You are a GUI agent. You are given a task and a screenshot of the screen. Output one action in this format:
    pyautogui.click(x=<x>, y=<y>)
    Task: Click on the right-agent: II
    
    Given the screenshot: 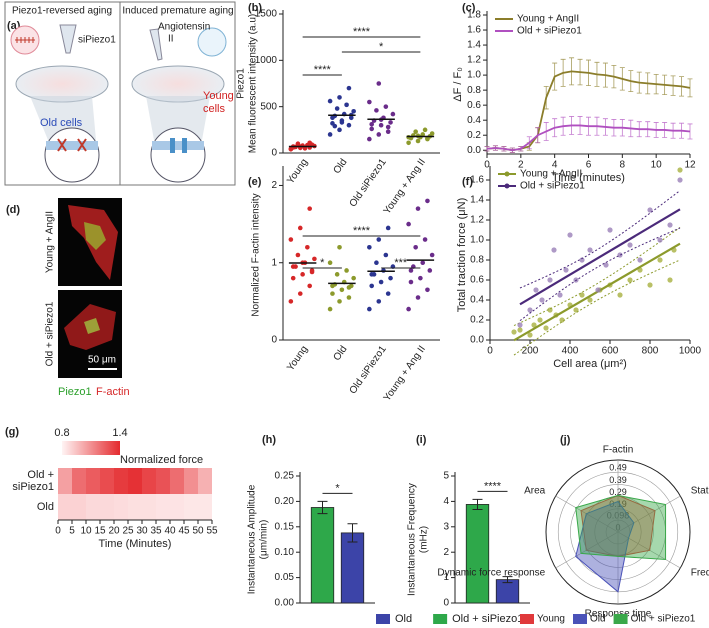 What is the action you would take?
    pyautogui.click(x=171, y=39)
    